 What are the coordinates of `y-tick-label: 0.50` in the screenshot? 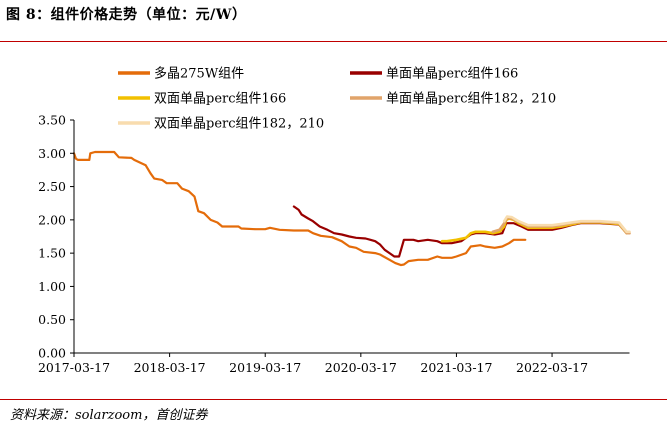 It's located at (52, 319).